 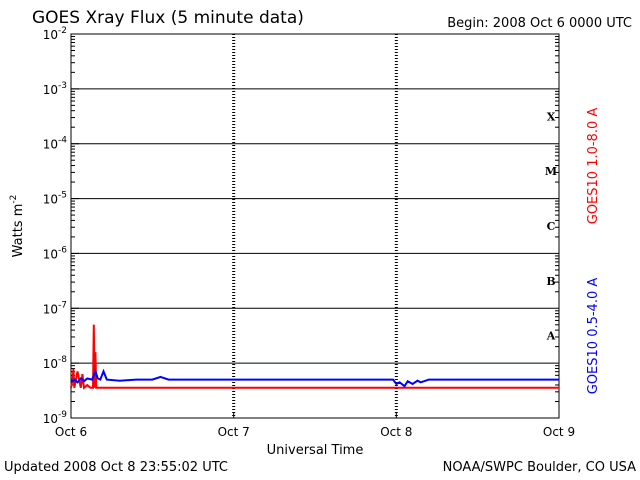 What do you see at coordinates (551, 116) in the screenshot?
I see `flare-class-label: X` at bounding box center [551, 116].